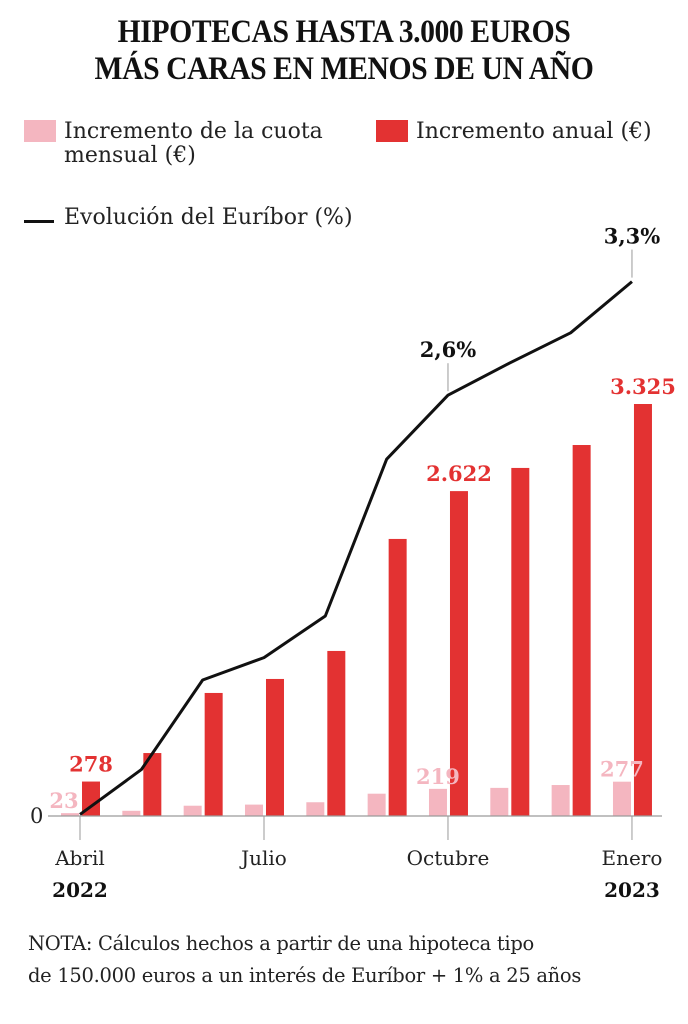 This screenshot has width=688, height=1024. What do you see at coordinates (622, 769) in the screenshot?
I see `monthly-value-label: 277` at bounding box center [622, 769].